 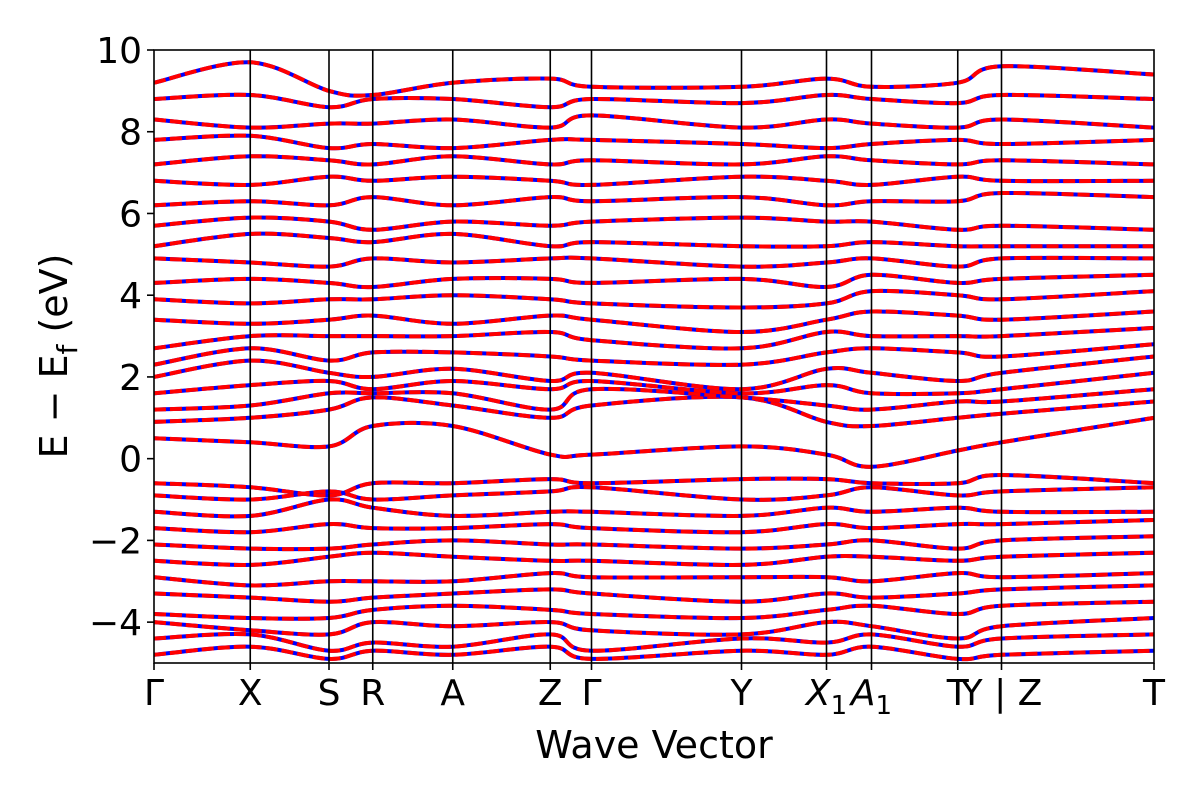 What do you see at coordinates (119, 51) in the screenshot?
I see `y-tick-label: 10` at bounding box center [119, 51].